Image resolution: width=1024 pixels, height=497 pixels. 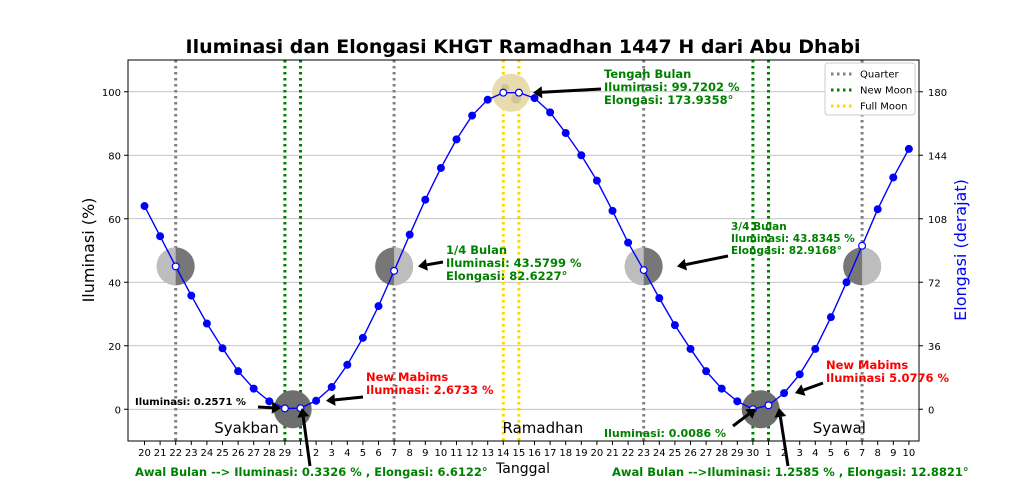 I want to click on x-tick-label: 20, so click(x=144, y=453).